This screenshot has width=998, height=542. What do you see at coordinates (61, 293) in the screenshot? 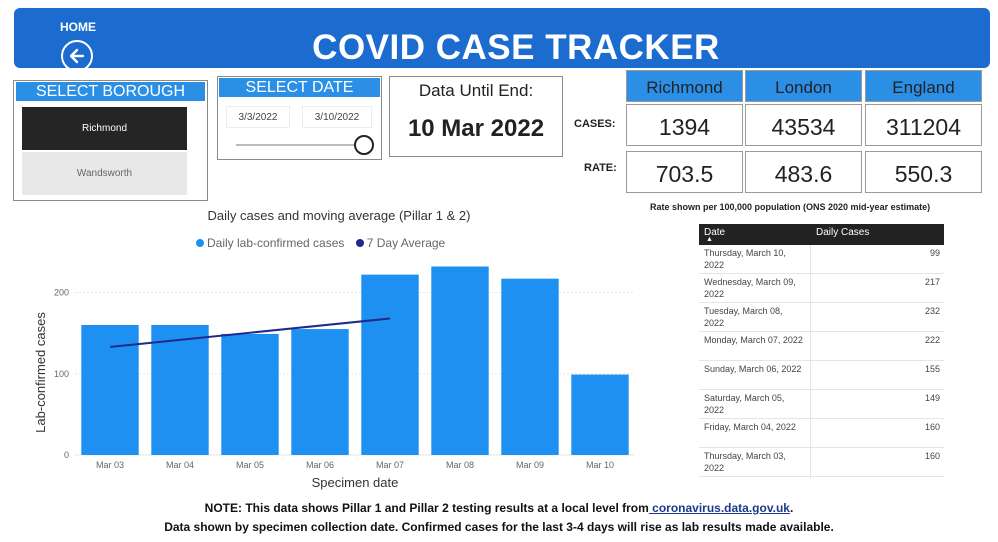
I see `y-tick-label: 200` at bounding box center [61, 293].